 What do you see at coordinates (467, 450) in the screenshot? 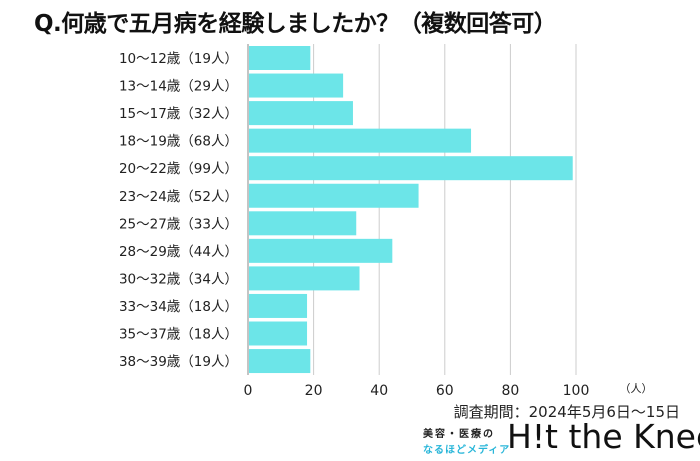
I see `logo-tagline-2: なるほどメディア` at bounding box center [467, 450].